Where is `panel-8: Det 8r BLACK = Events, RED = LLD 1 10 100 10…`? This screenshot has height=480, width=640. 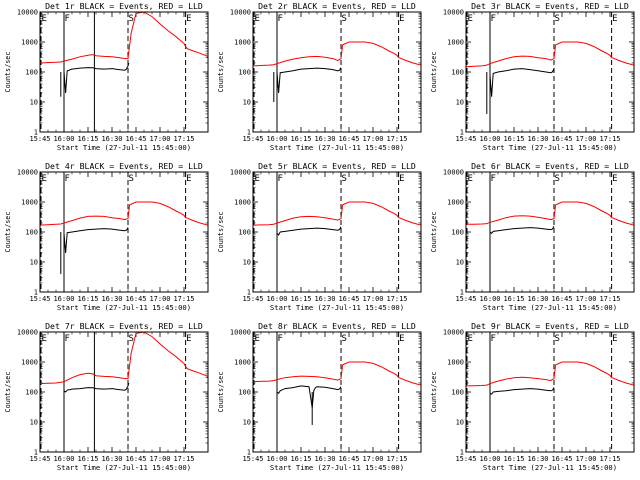 panel-8: Det 8r BLACK = Events, RED = LLD 1 10 100 10… is located at coordinates (319, 396).